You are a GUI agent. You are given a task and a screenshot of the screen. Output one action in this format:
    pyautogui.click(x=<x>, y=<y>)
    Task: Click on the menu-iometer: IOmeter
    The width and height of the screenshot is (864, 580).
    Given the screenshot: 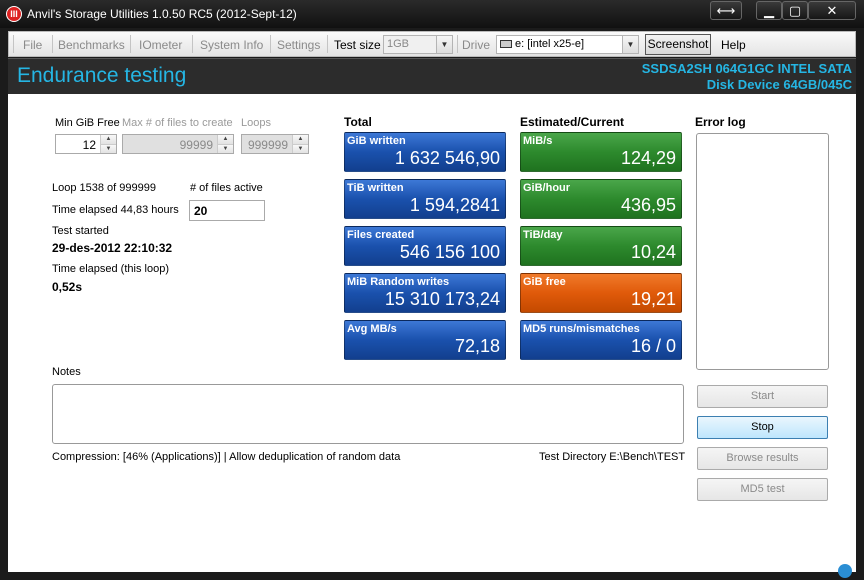 What is the action you would take?
    pyautogui.click(x=161, y=45)
    